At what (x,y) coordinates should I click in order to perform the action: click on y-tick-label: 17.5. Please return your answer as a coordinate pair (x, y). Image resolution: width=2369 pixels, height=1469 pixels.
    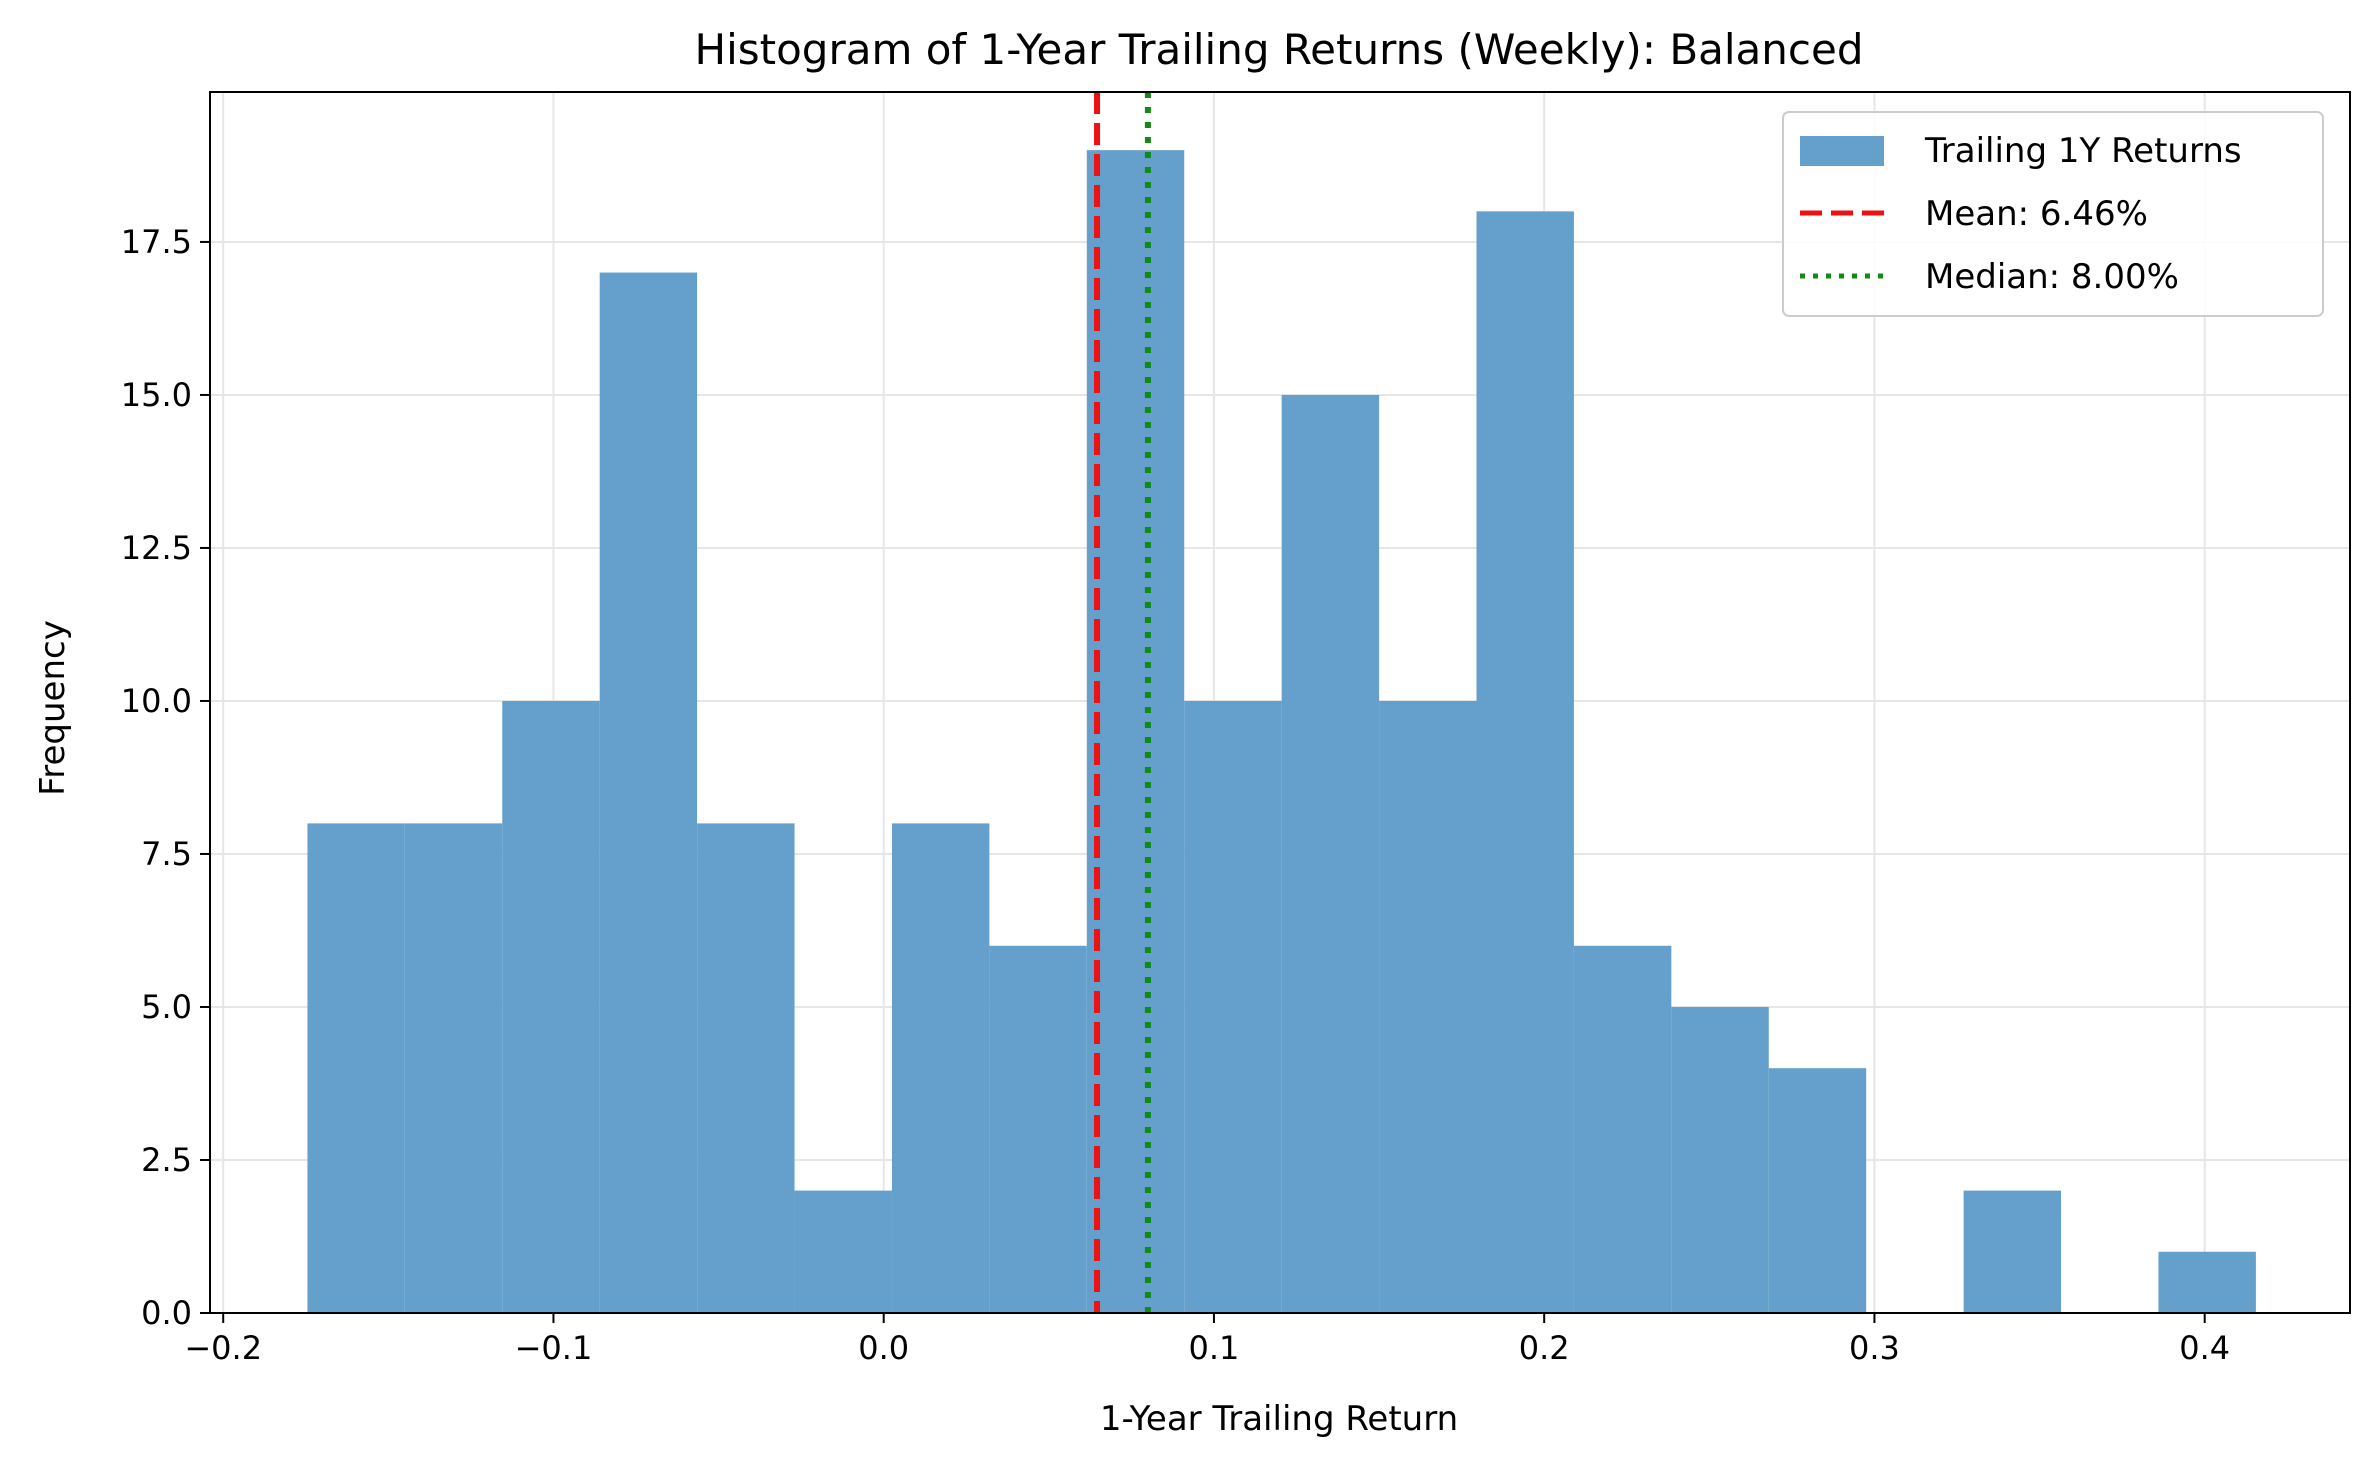
    Looking at the image, I should click on (156, 242).